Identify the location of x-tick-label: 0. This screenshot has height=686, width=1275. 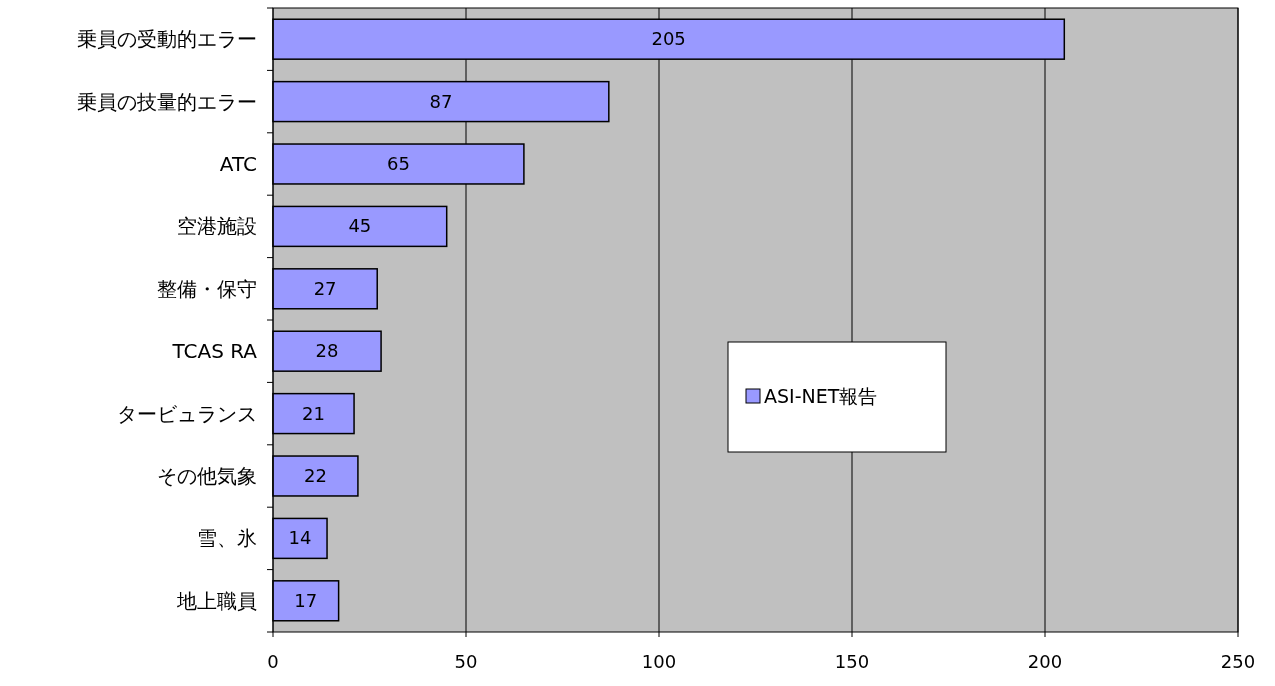
(273, 661).